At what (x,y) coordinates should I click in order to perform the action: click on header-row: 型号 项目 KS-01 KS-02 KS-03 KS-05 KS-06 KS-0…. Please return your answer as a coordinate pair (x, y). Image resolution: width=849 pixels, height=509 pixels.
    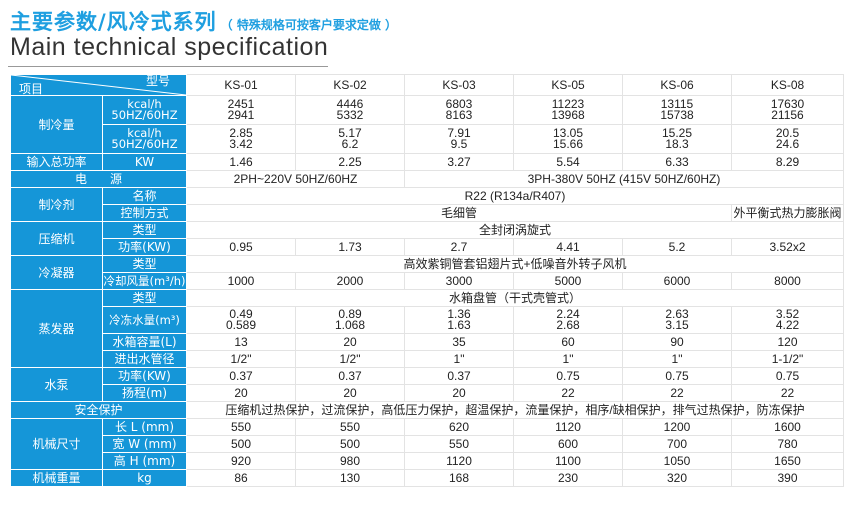
    Looking at the image, I should click on (427, 85).